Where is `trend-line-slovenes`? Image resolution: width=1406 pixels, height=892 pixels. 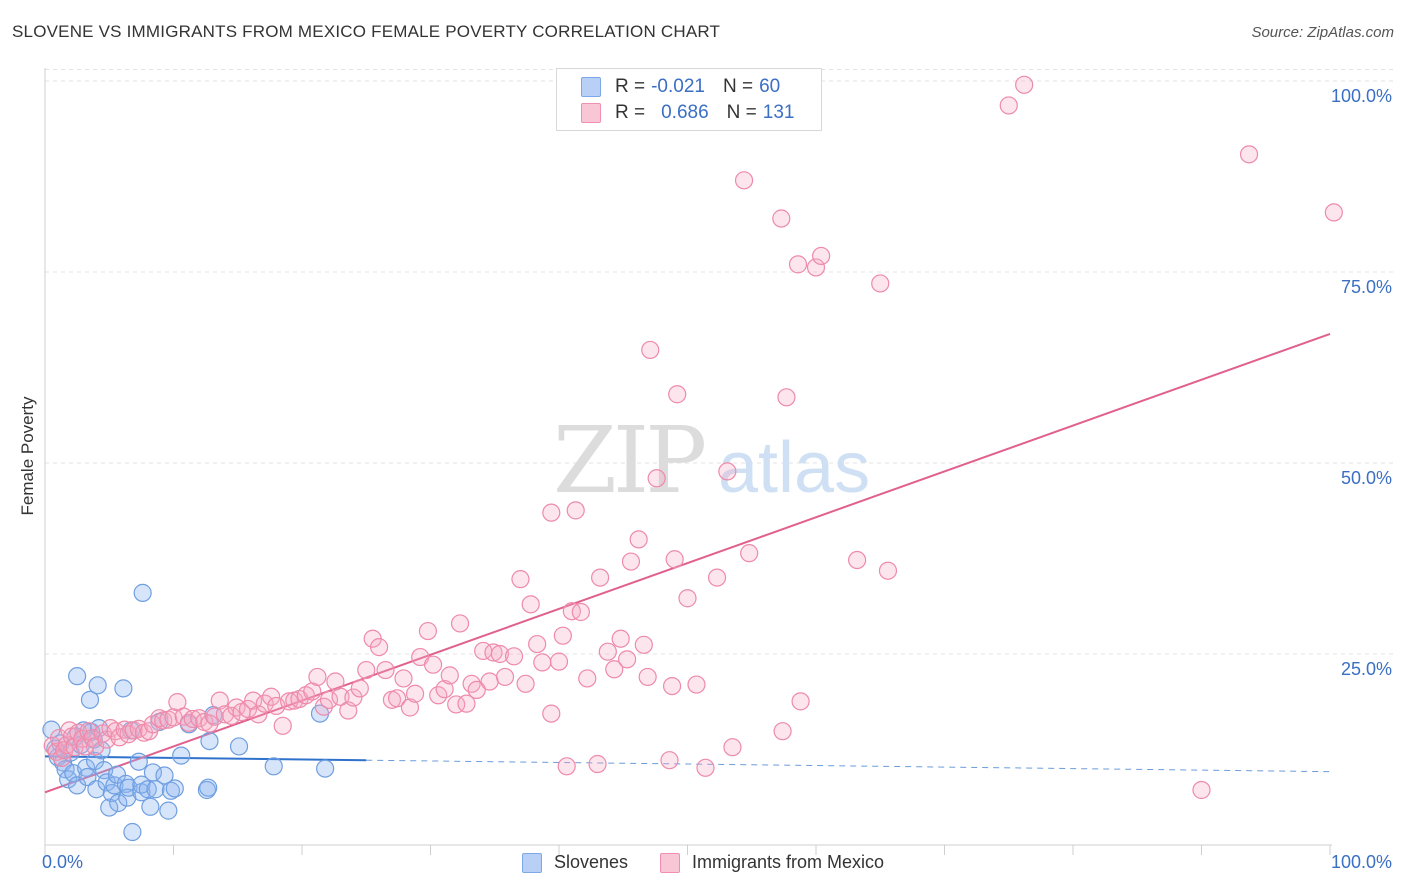 trend-line-slovenes is located at coordinates (205, 758).